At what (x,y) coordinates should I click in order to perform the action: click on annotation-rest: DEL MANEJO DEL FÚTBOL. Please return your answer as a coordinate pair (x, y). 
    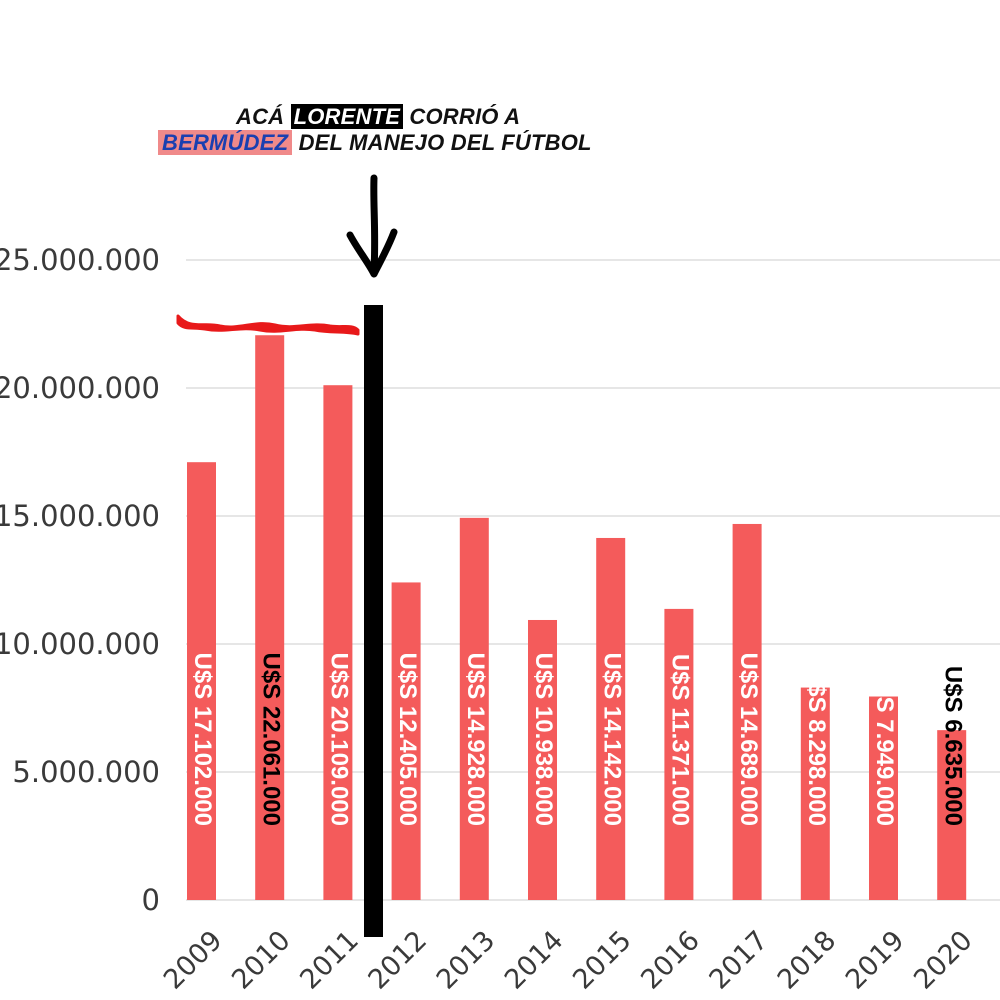
    Looking at the image, I should click on (445, 142).